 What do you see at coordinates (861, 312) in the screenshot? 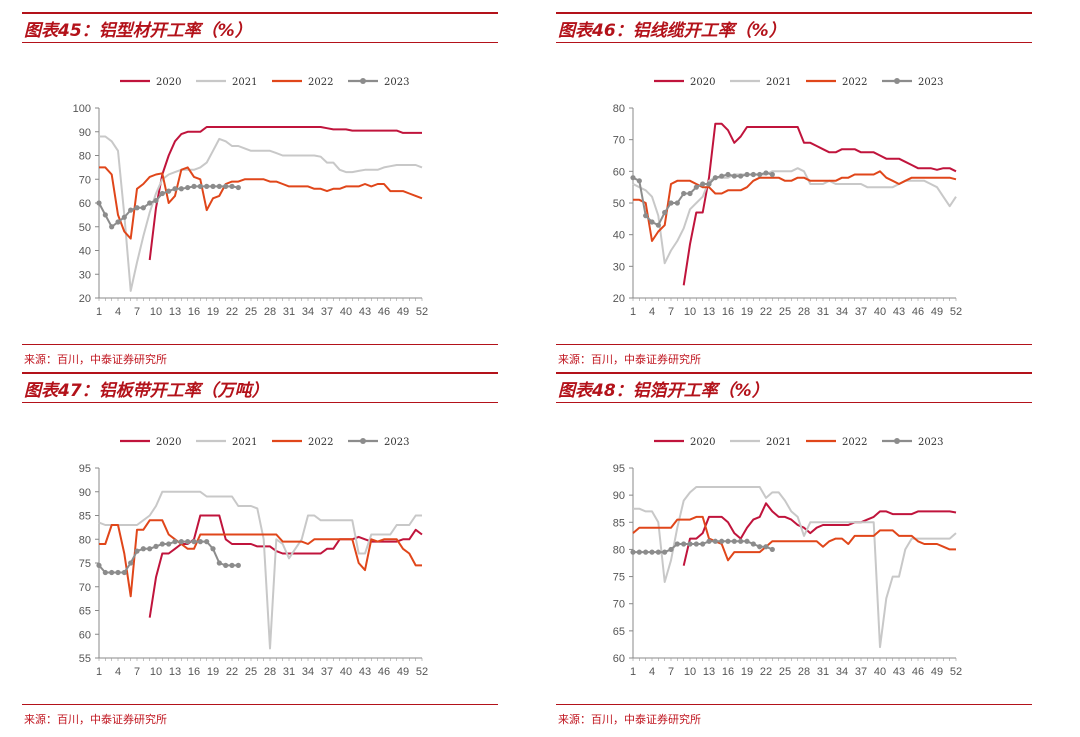
I see `x-tick-label: 37` at bounding box center [861, 312].